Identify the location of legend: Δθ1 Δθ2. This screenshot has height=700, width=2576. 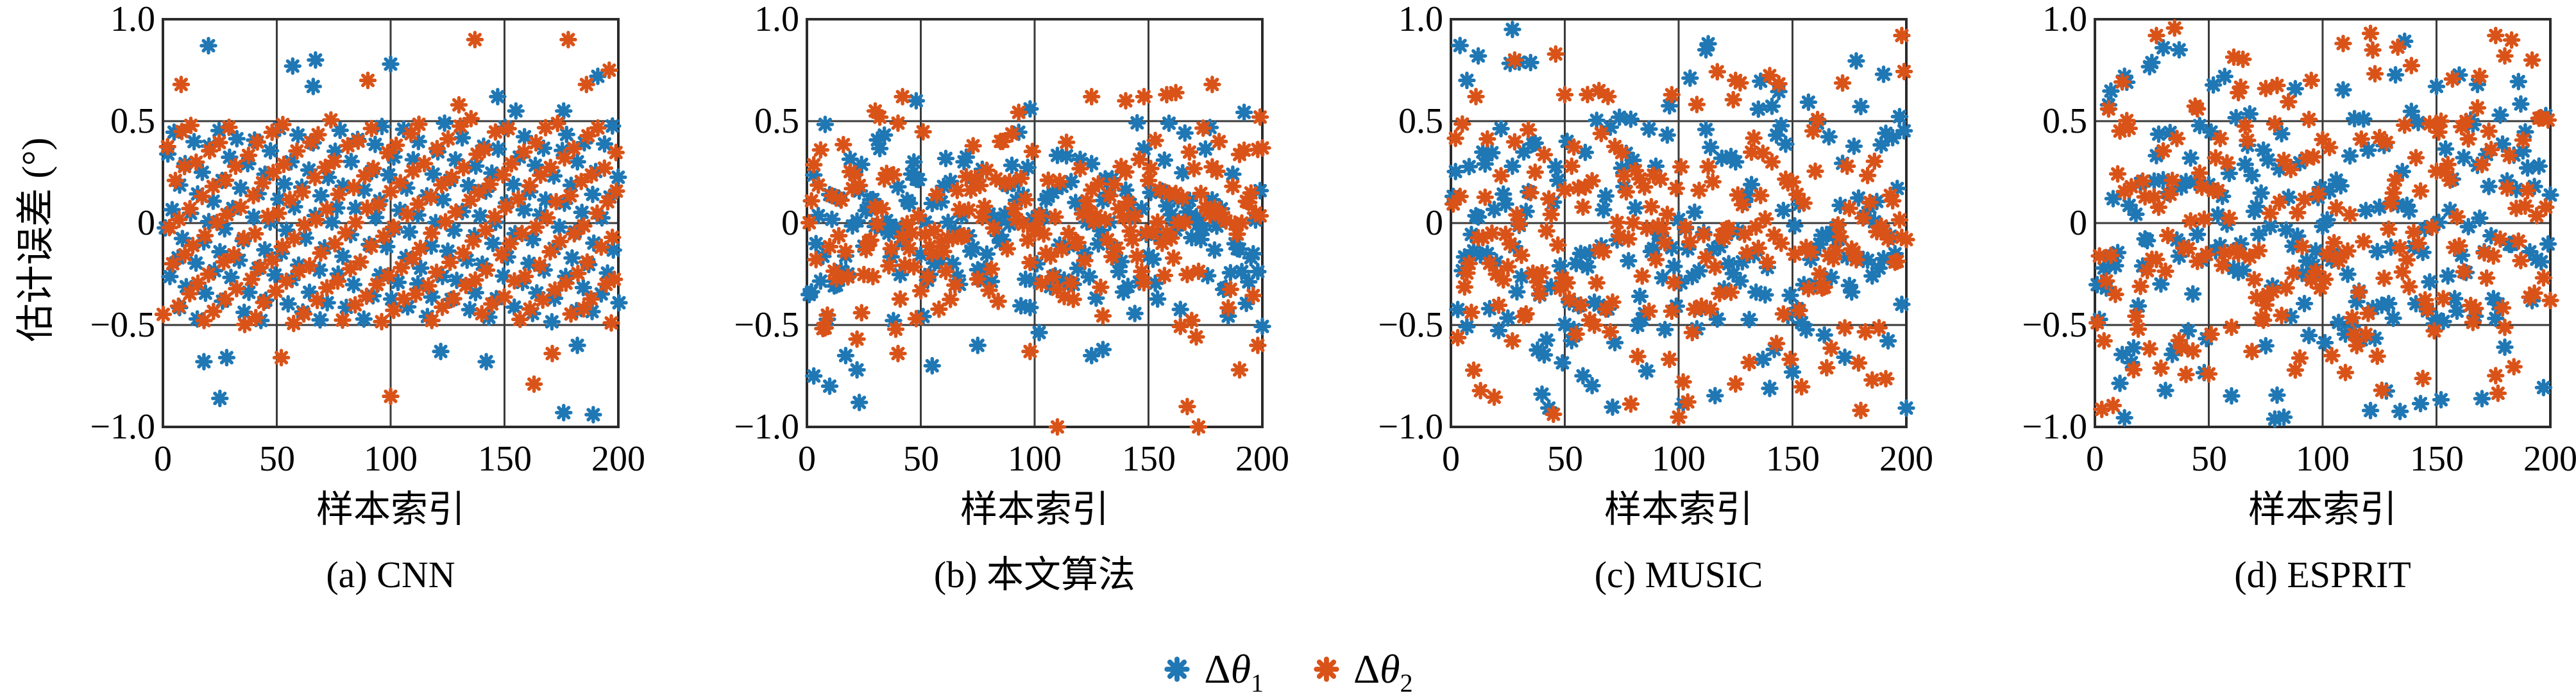
(1288, 669).